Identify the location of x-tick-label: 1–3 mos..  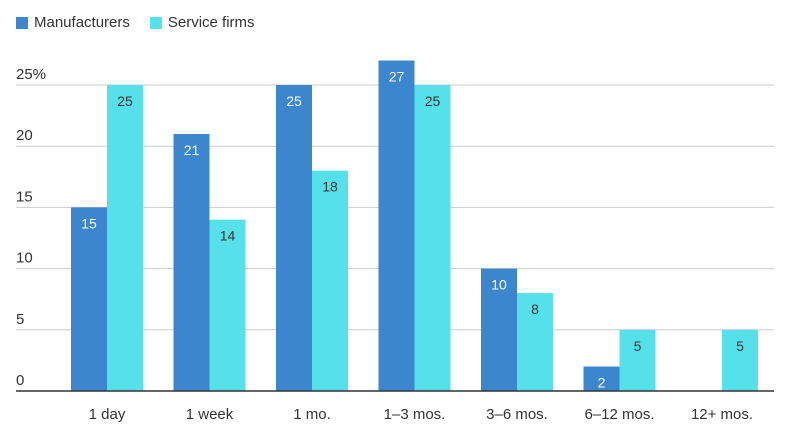
(415, 414).